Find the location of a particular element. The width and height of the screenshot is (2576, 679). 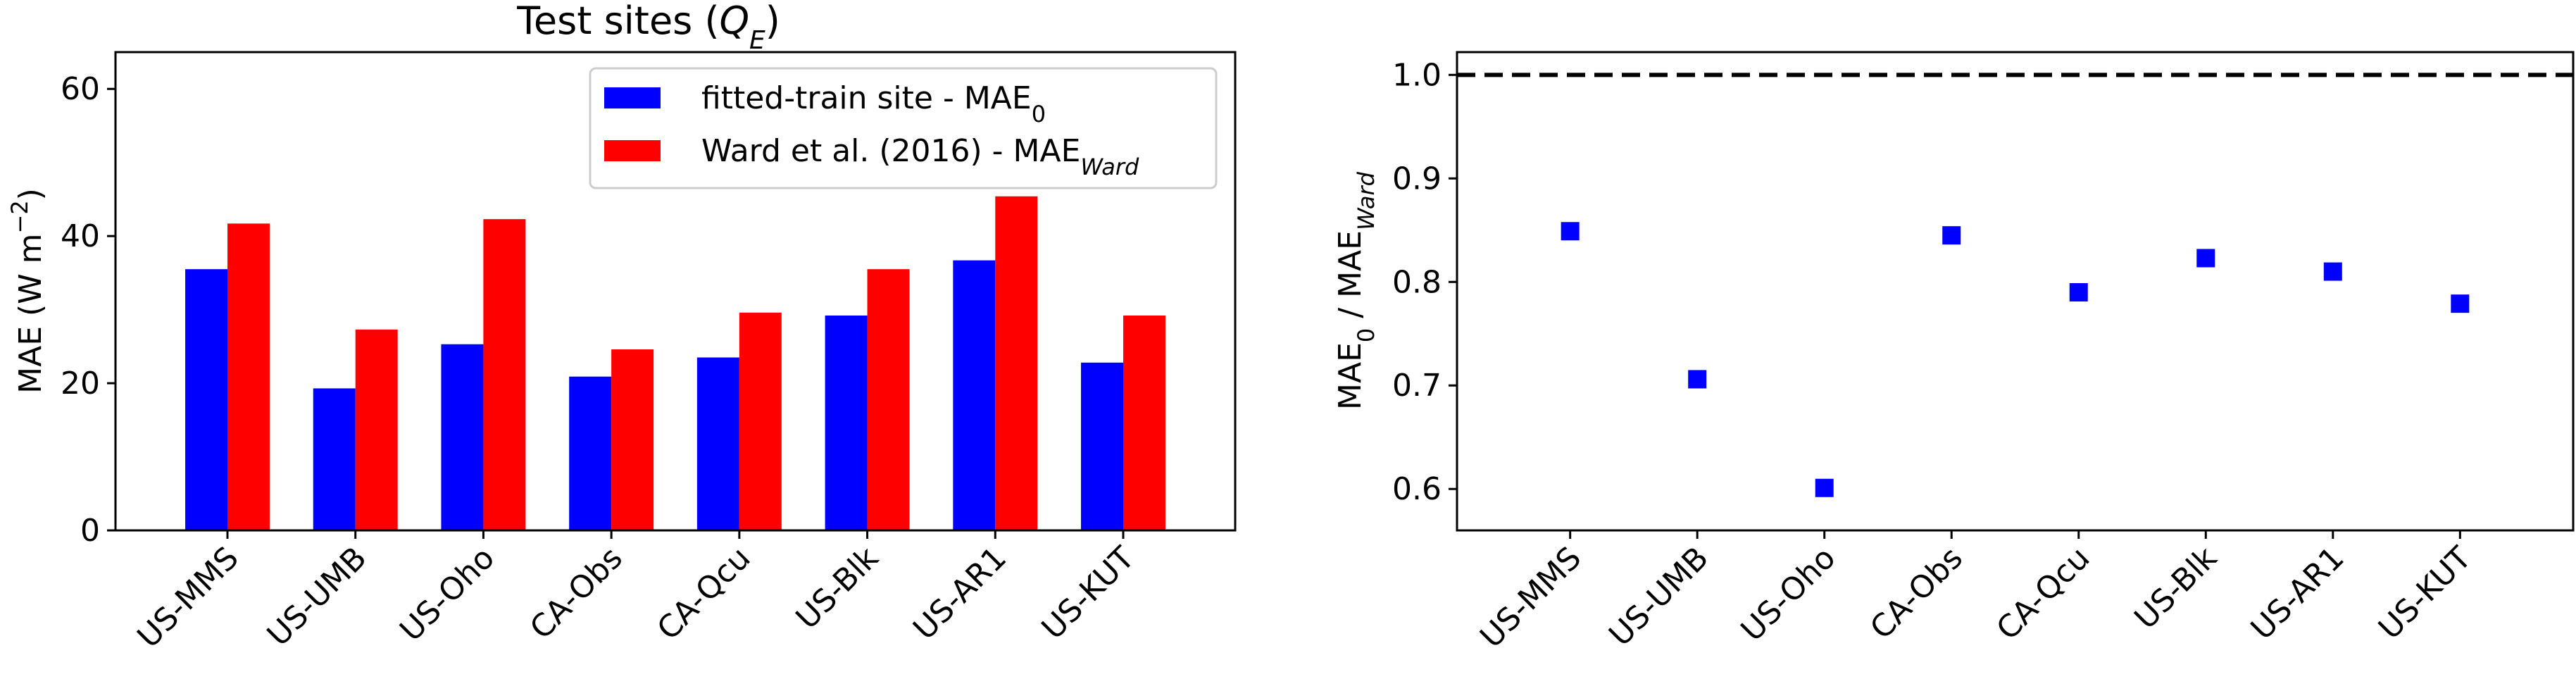

right-x-tick-label-us-mms: US-MMS is located at coordinates (1530, 598).